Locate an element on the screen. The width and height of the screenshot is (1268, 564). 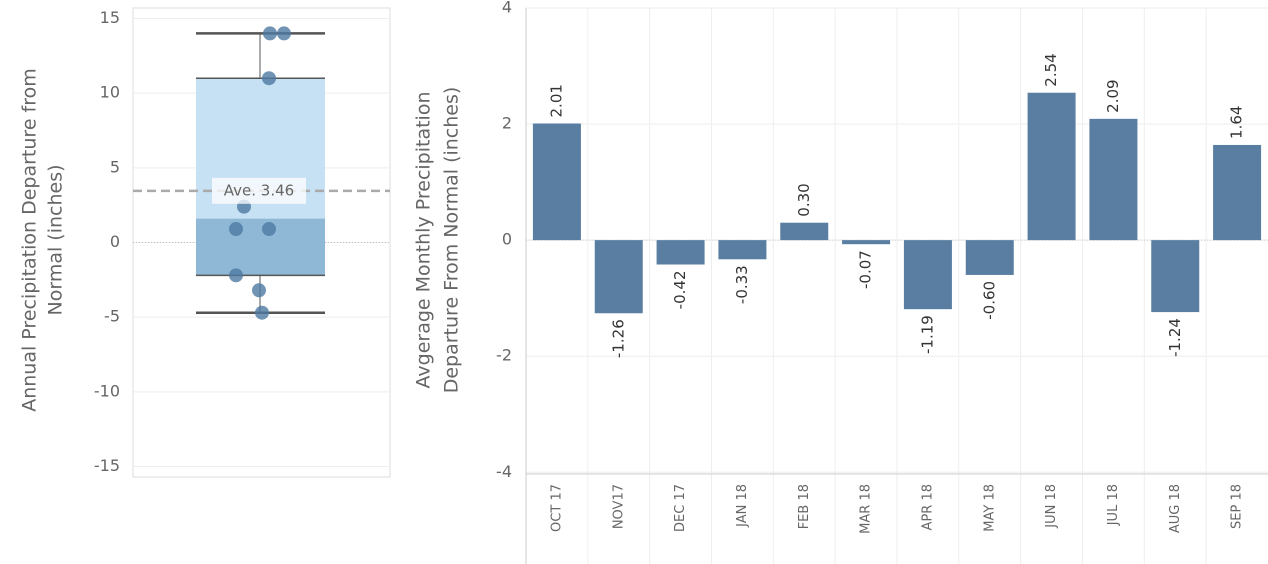
y-tick-label: -2 is located at coordinates (504, 355).